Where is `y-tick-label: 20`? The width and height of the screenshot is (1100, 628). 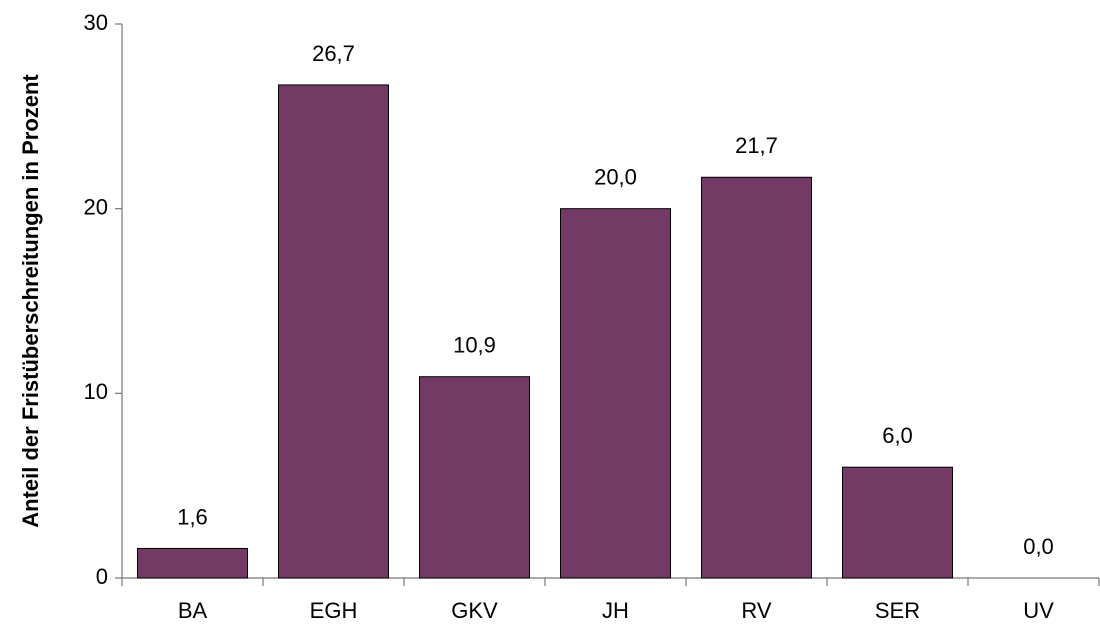 y-tick-label: 20 is located at coordinates (96, 206).